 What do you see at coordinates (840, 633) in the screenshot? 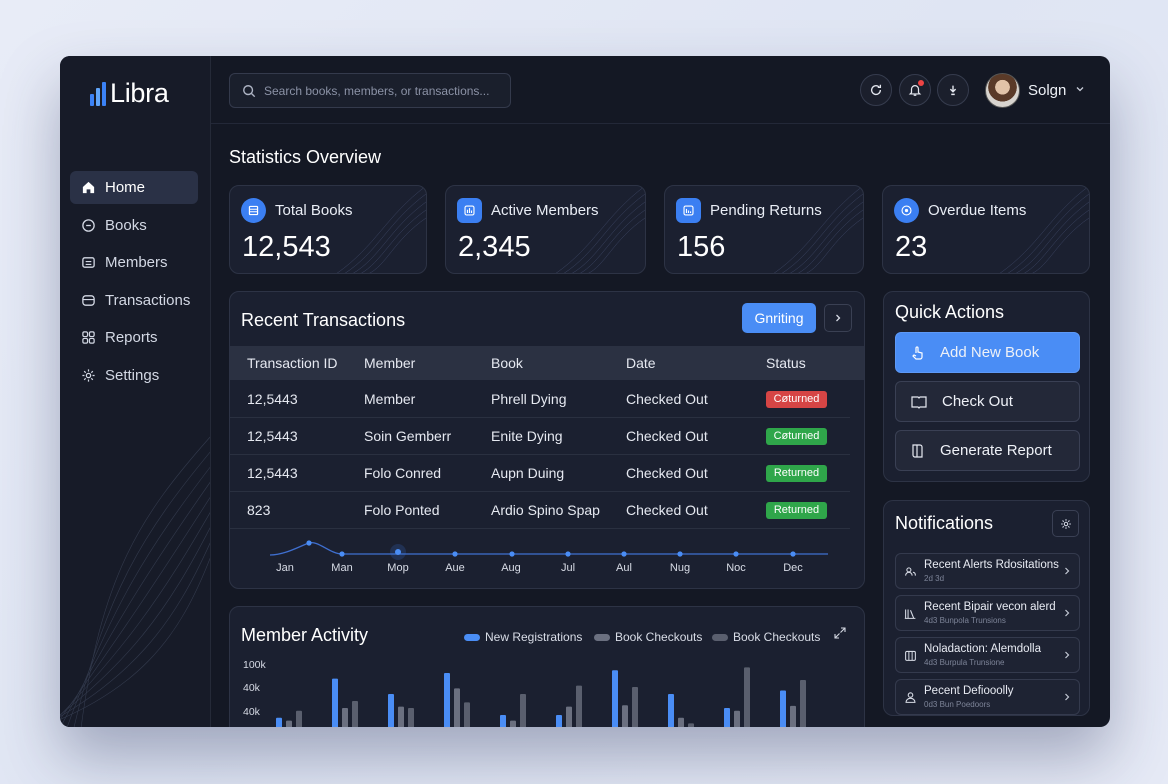
I see `expand-icon` at bounding box center [840, 633].